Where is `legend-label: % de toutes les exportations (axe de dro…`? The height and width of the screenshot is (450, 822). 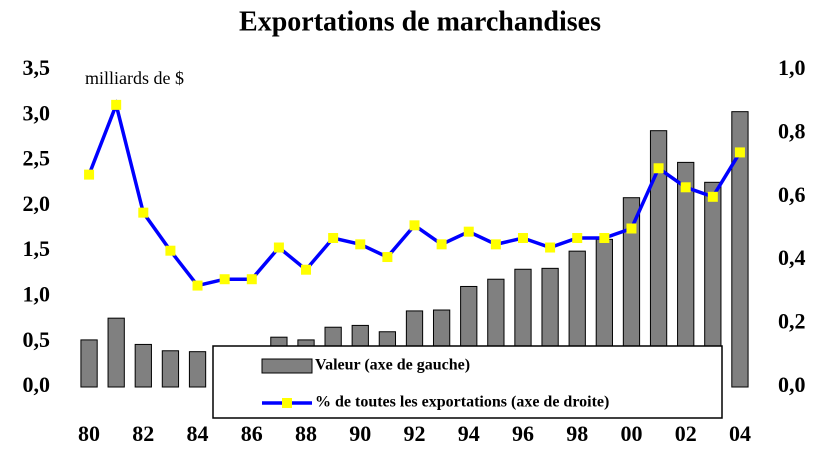
legend-label: % de toutes les exportations (axe de dro… is located at coordinates (462, 402).